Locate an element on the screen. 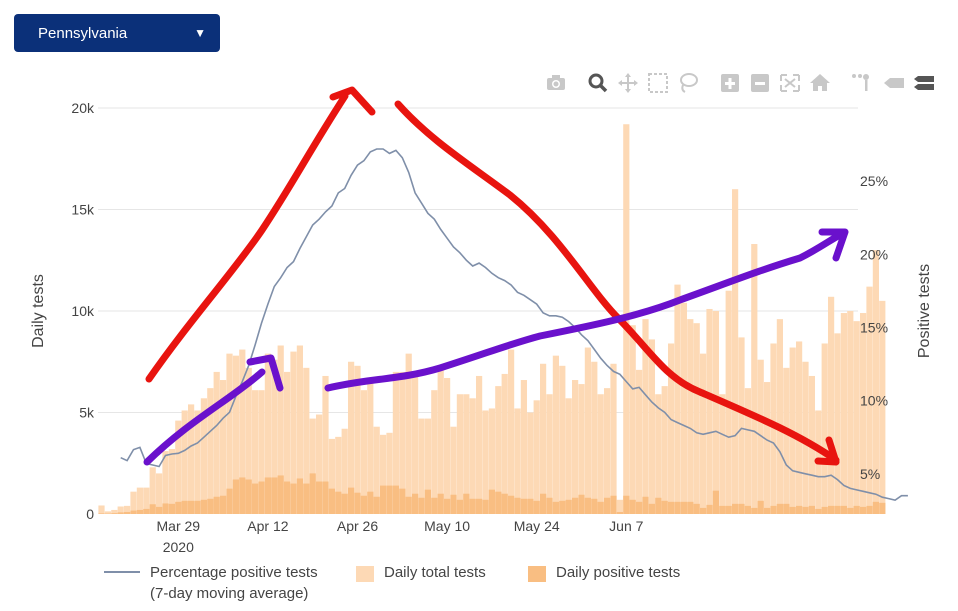 The width and height of the screenshot is (958, 611). legend-item-total: Daily total tests is located at coordinates (421, 572).